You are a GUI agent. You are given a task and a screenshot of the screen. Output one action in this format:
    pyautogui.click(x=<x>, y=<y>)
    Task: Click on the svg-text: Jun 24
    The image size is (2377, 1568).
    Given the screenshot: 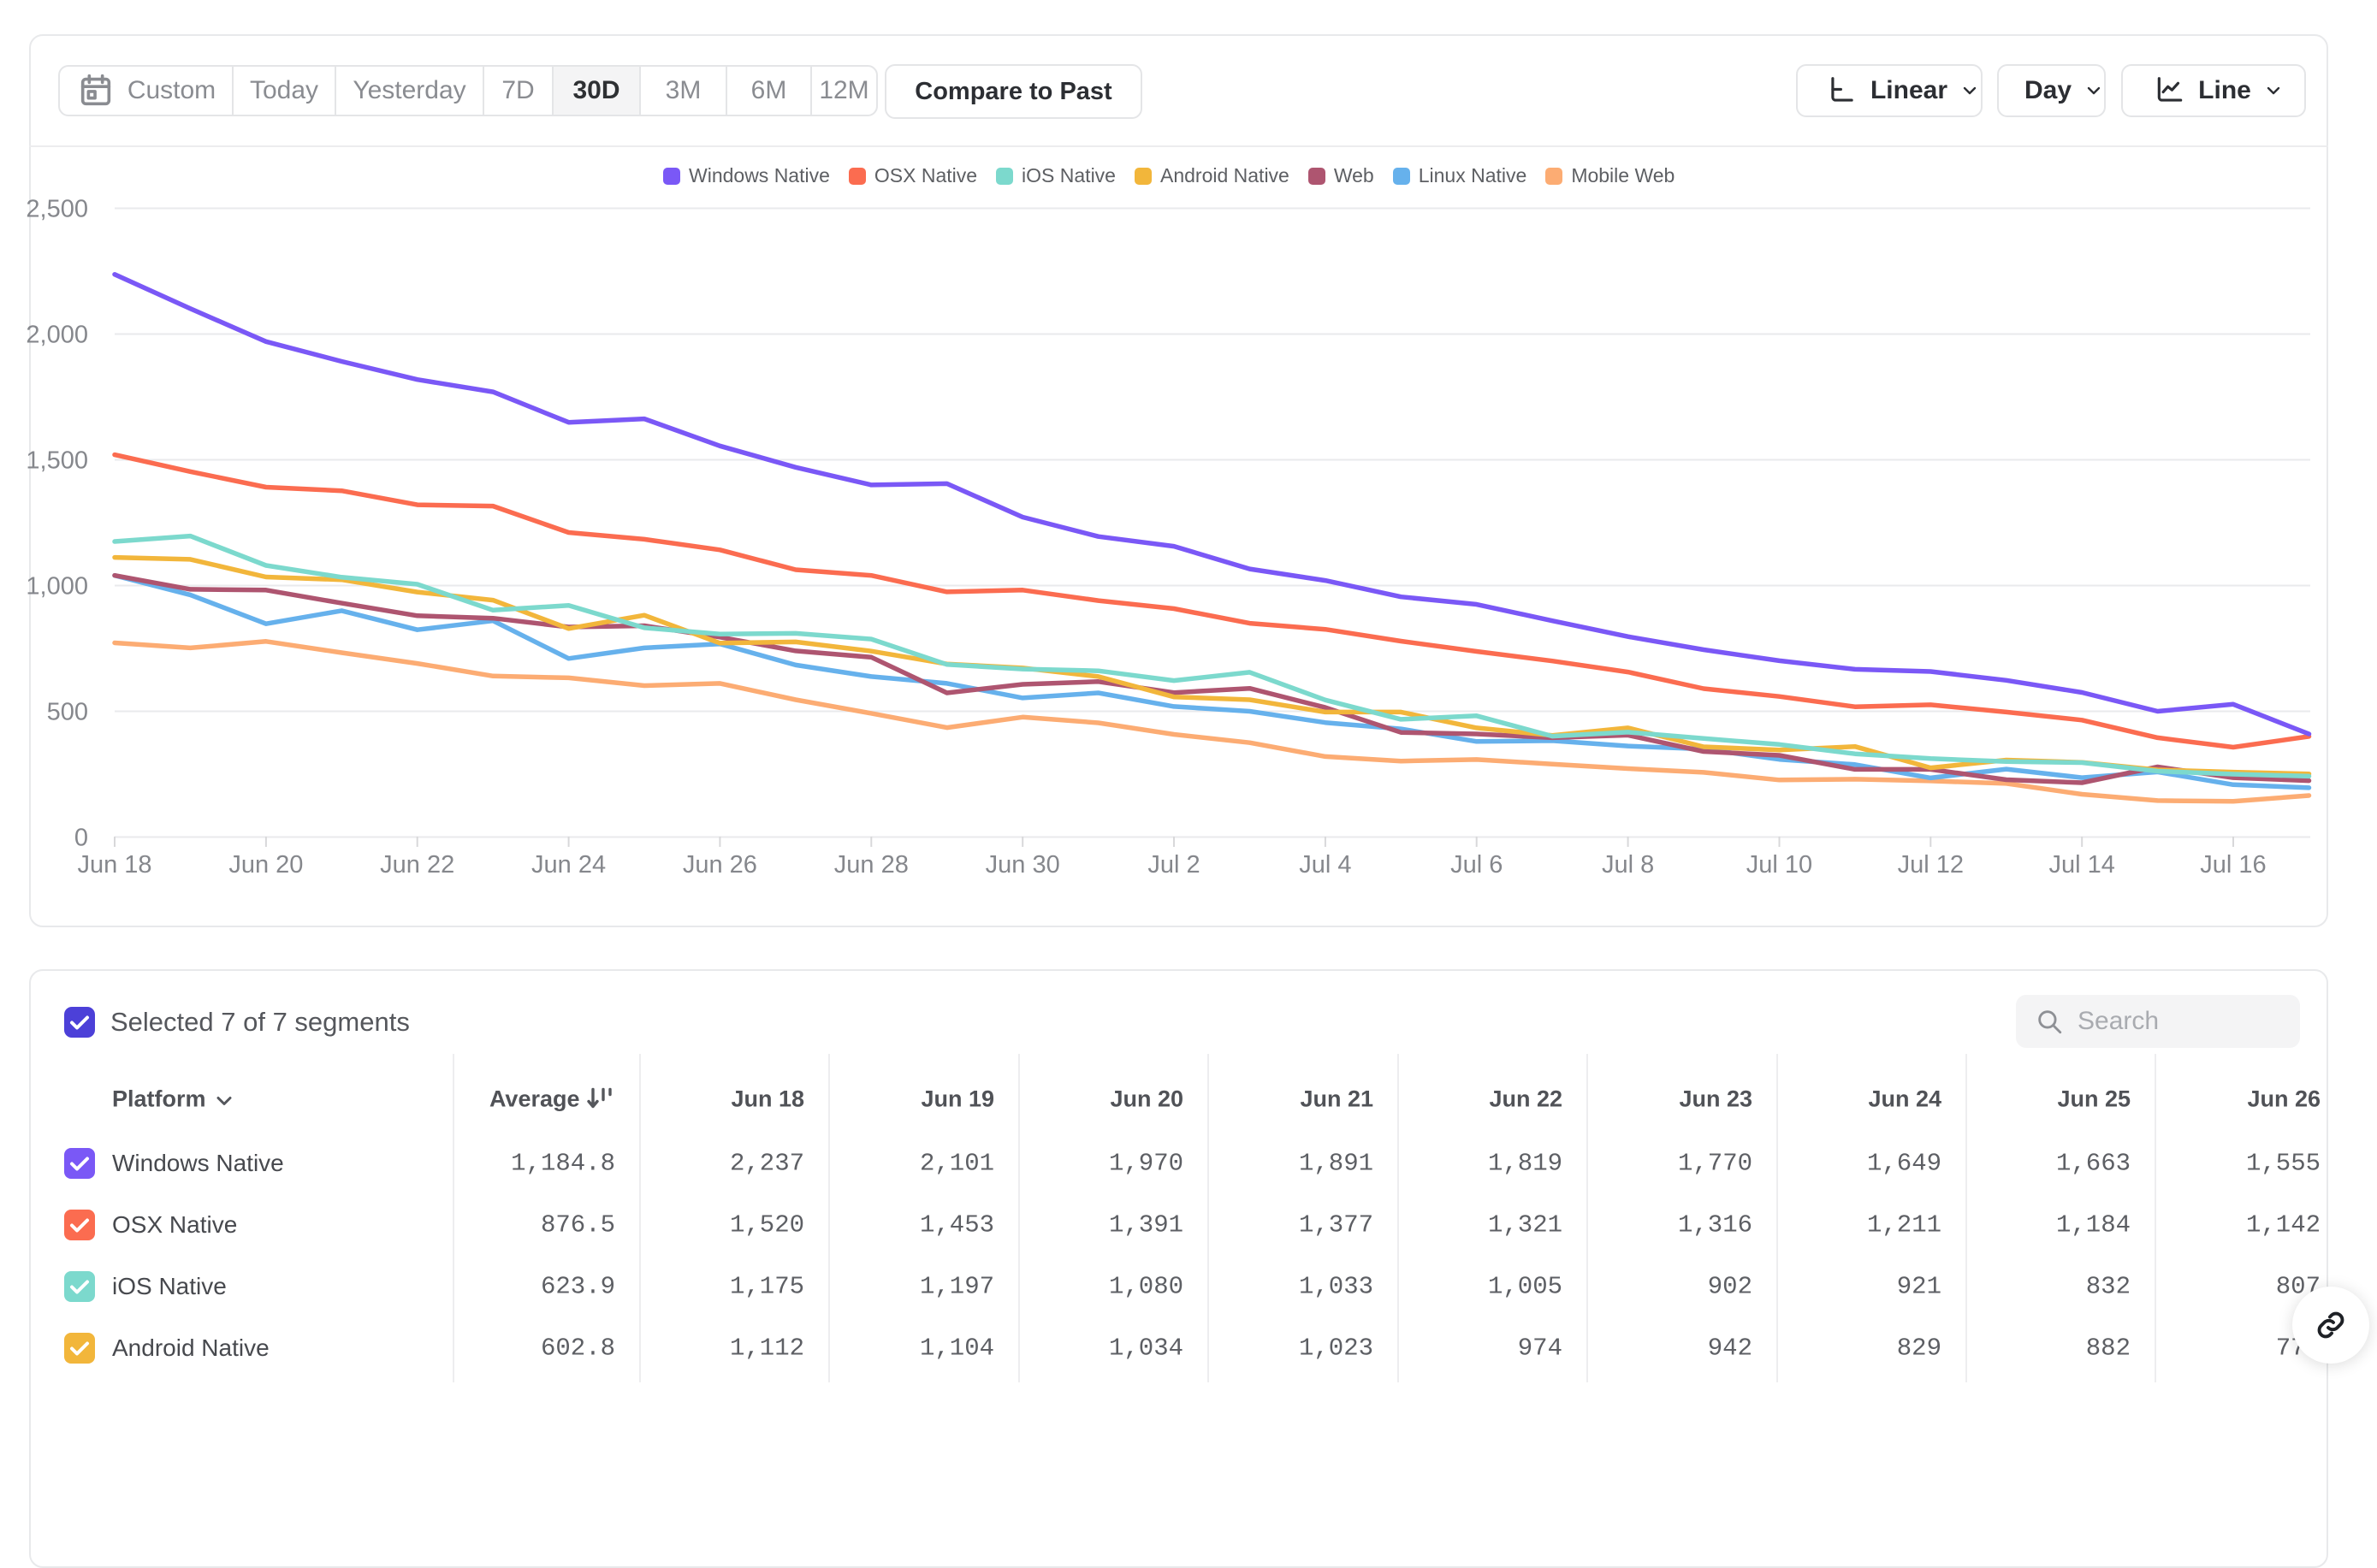 What is the action you would take?
    pyautogui.click(x=568, y=865)
    